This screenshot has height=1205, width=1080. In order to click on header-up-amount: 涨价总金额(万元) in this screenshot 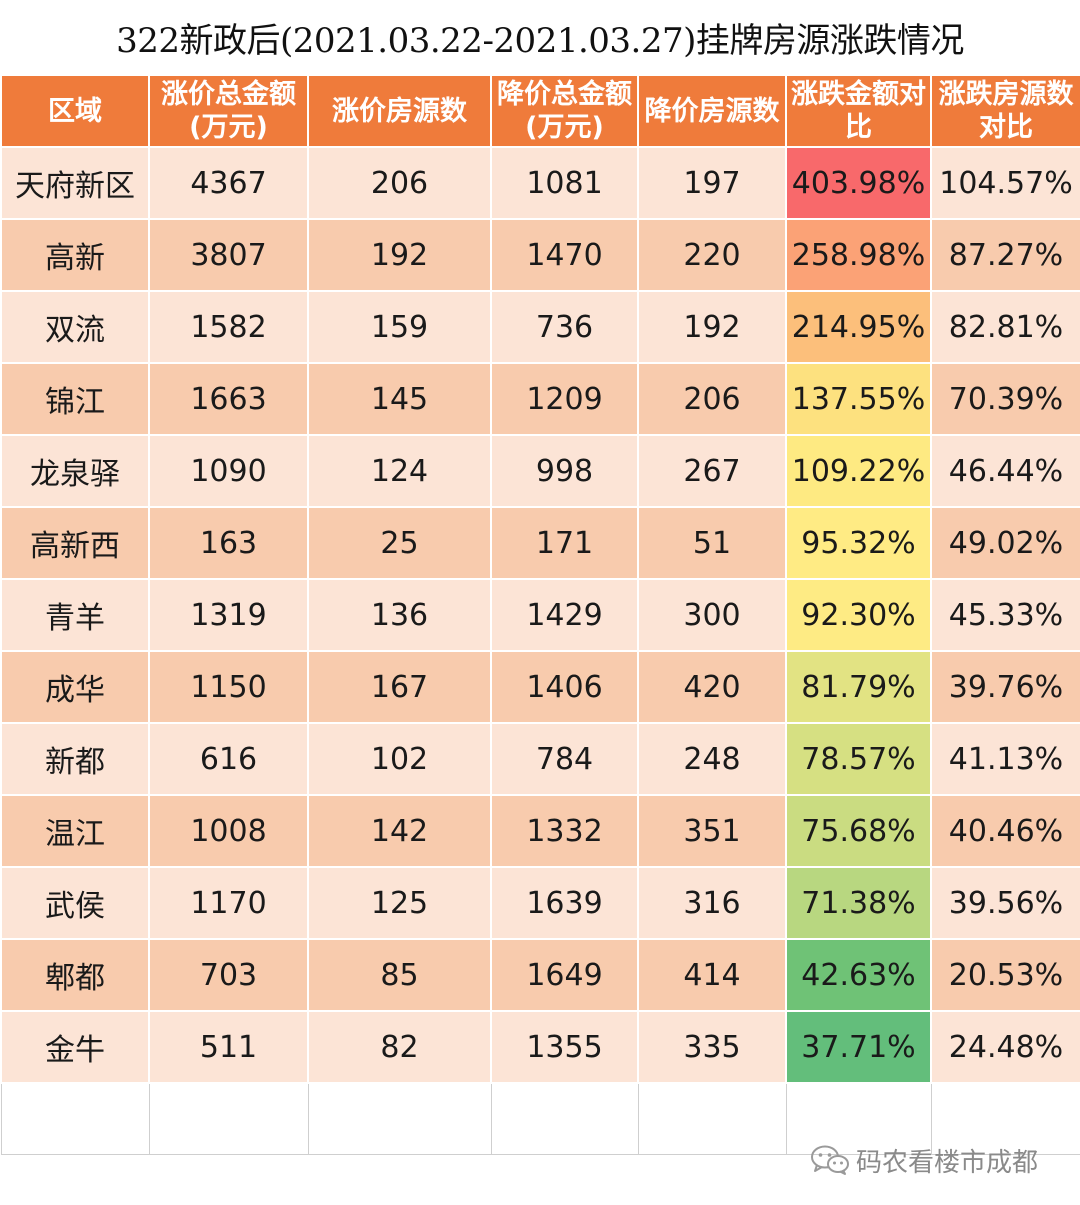, I will do `click(228, 111)`.